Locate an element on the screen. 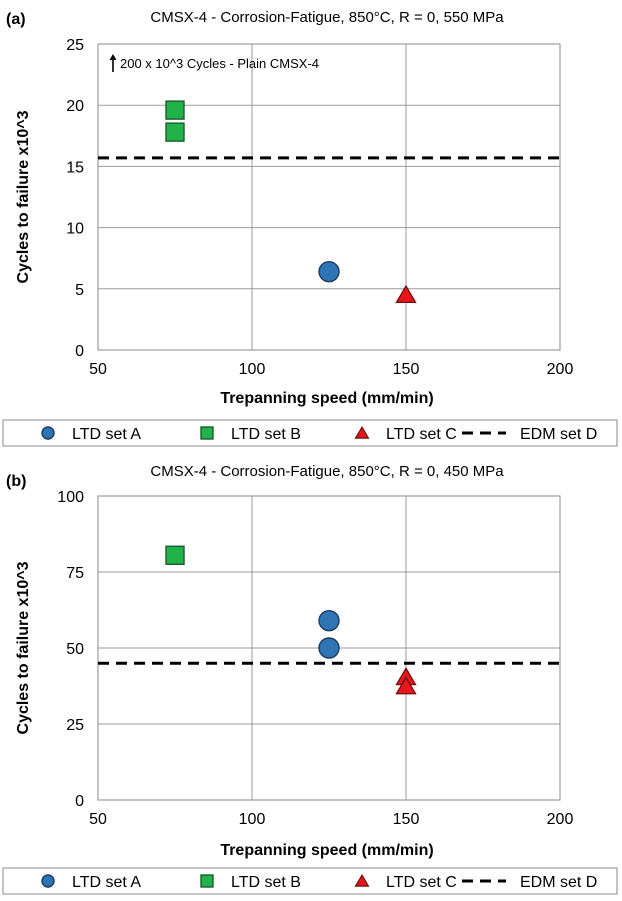  y-tick-label: 75 is located at coordinates (75, 573).